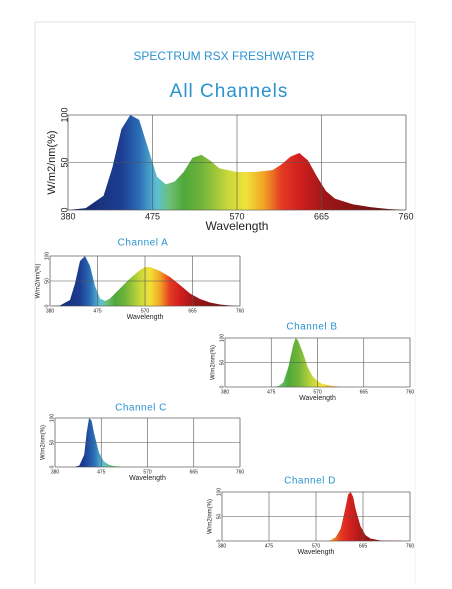  I want to click on chart-title: Channel D, so click(310, 481).